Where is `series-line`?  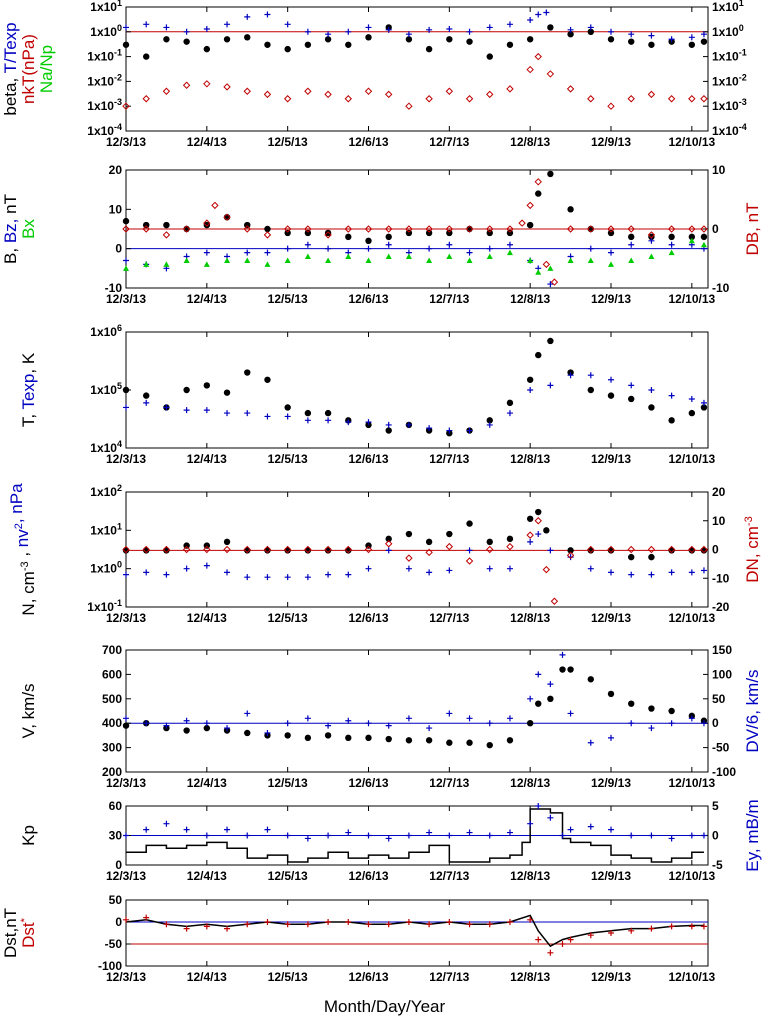 series-line is located at coordinates (415, 835).